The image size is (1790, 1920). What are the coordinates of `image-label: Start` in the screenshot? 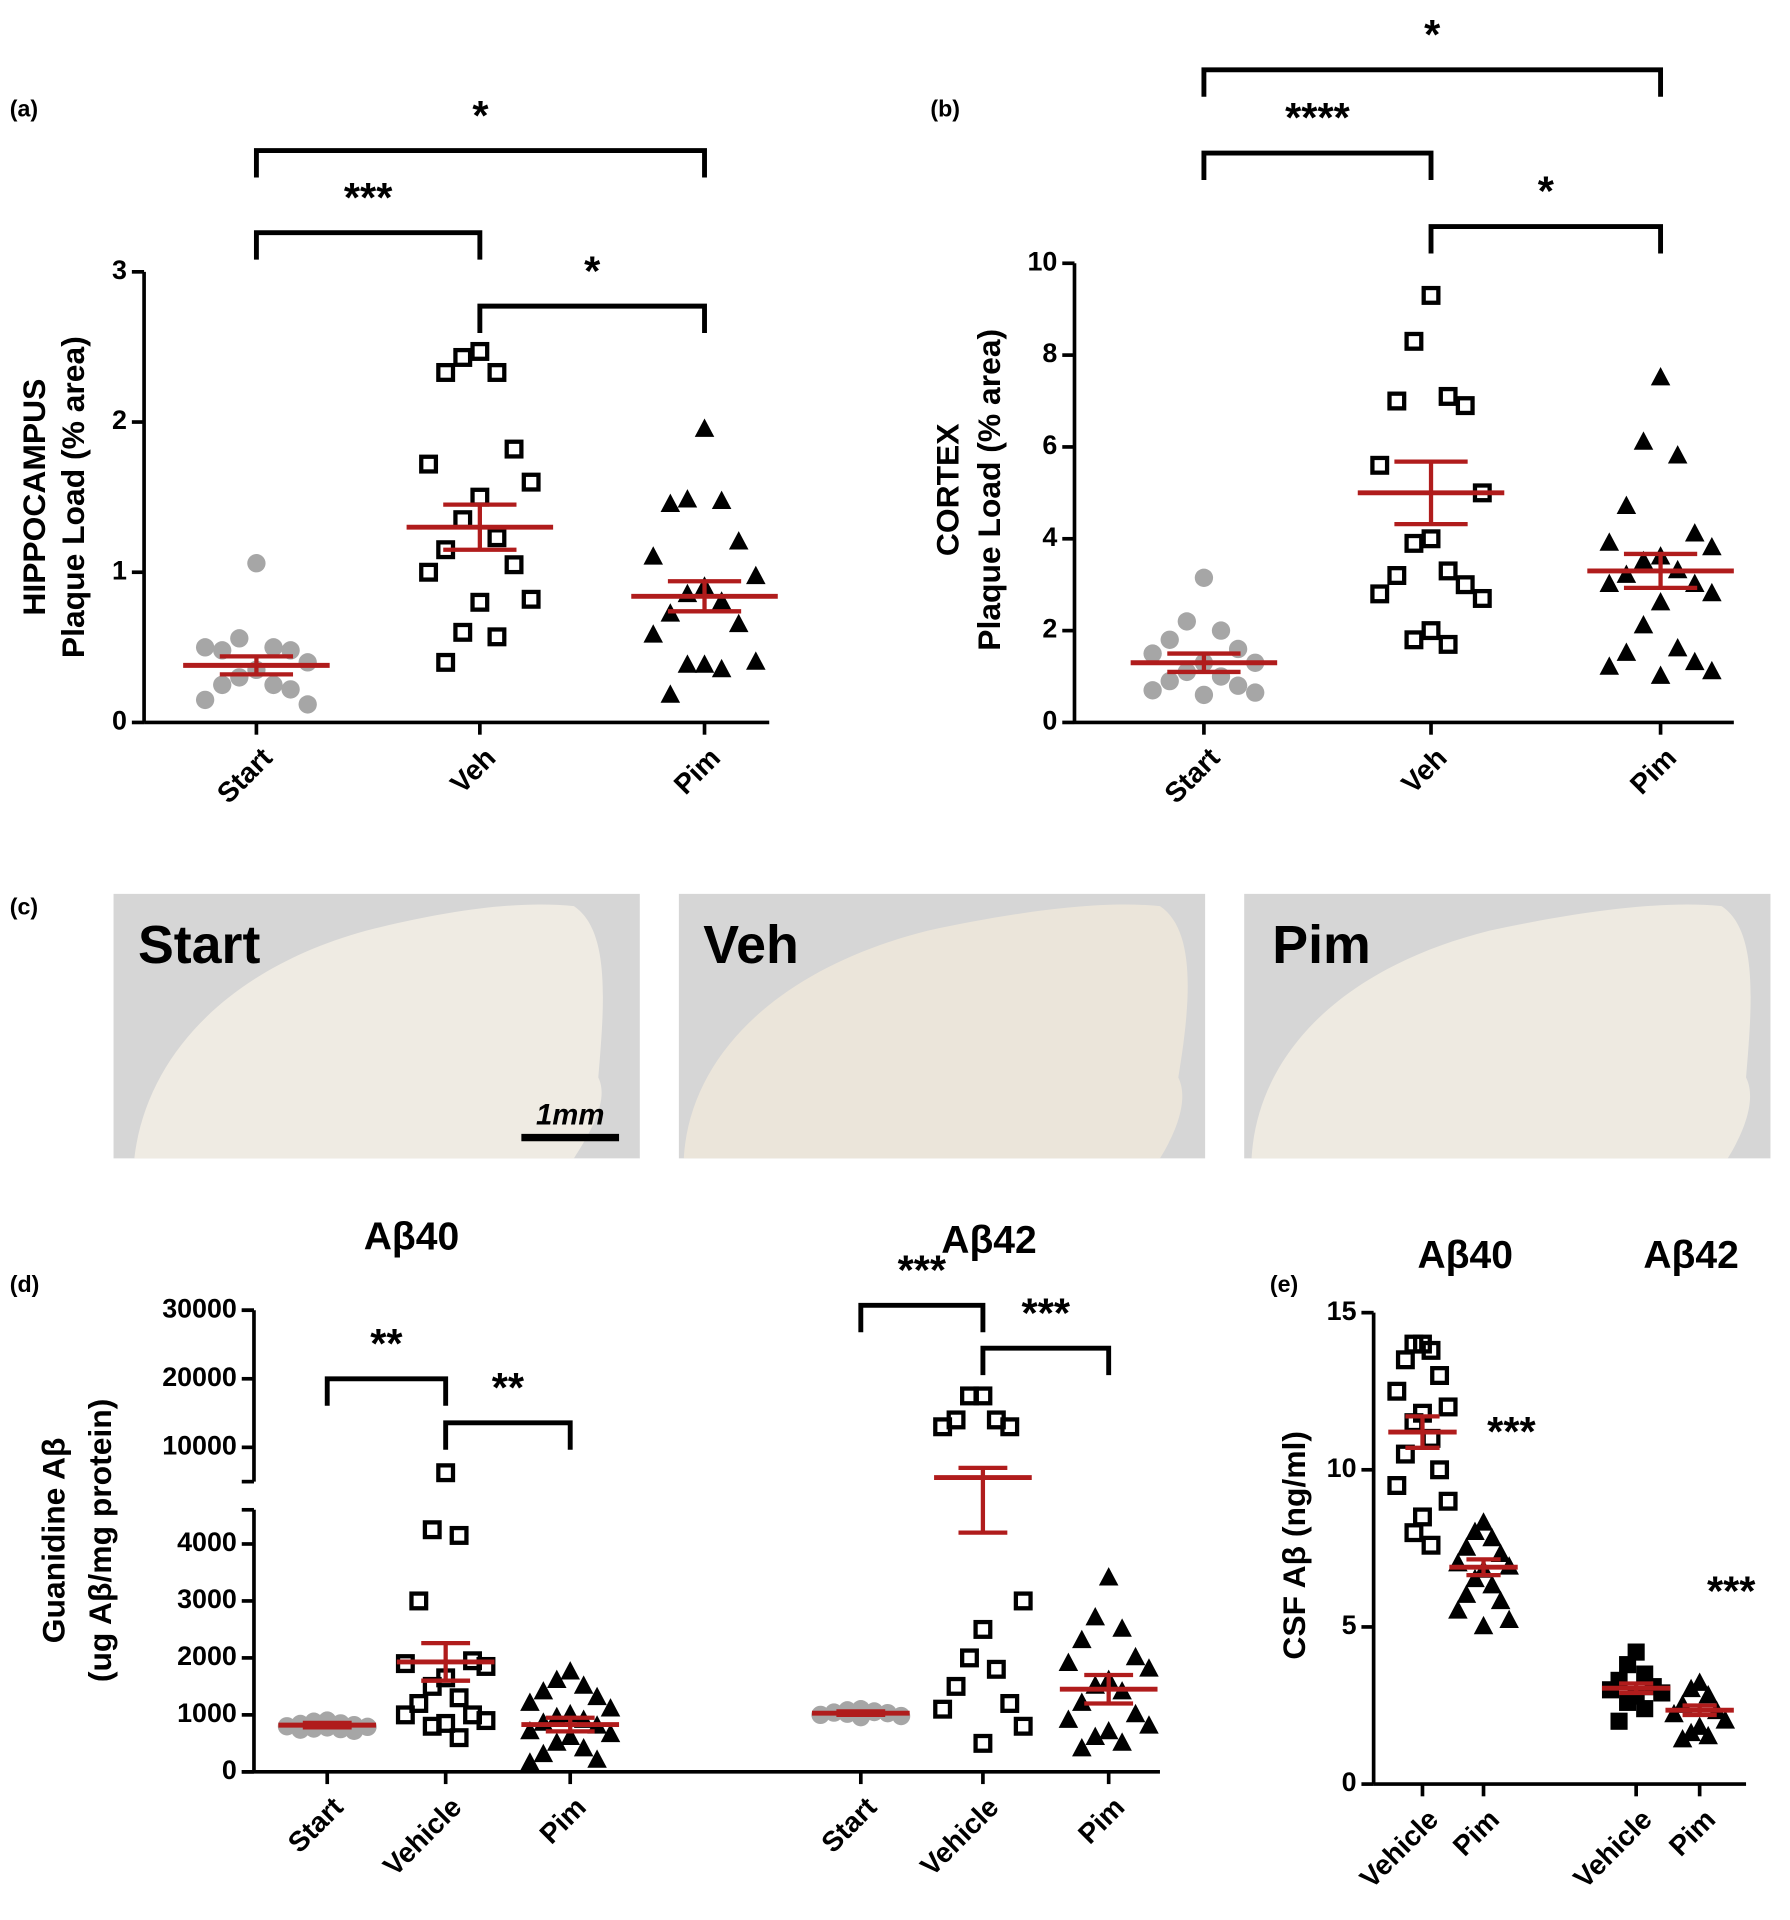 It's located at (199, 945).